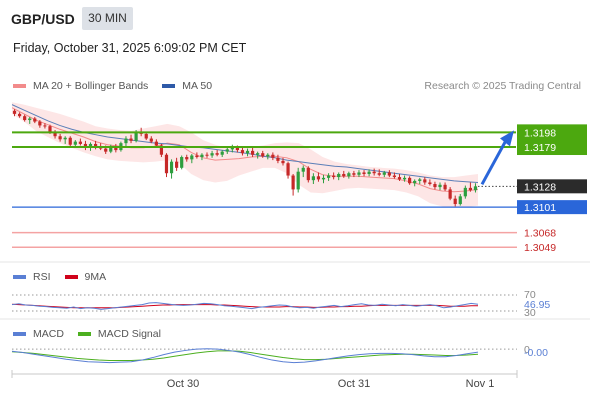 The image size is (590, 400). I want to click on legend-item-macd-signal: MACD Signal, so click(119, 334).